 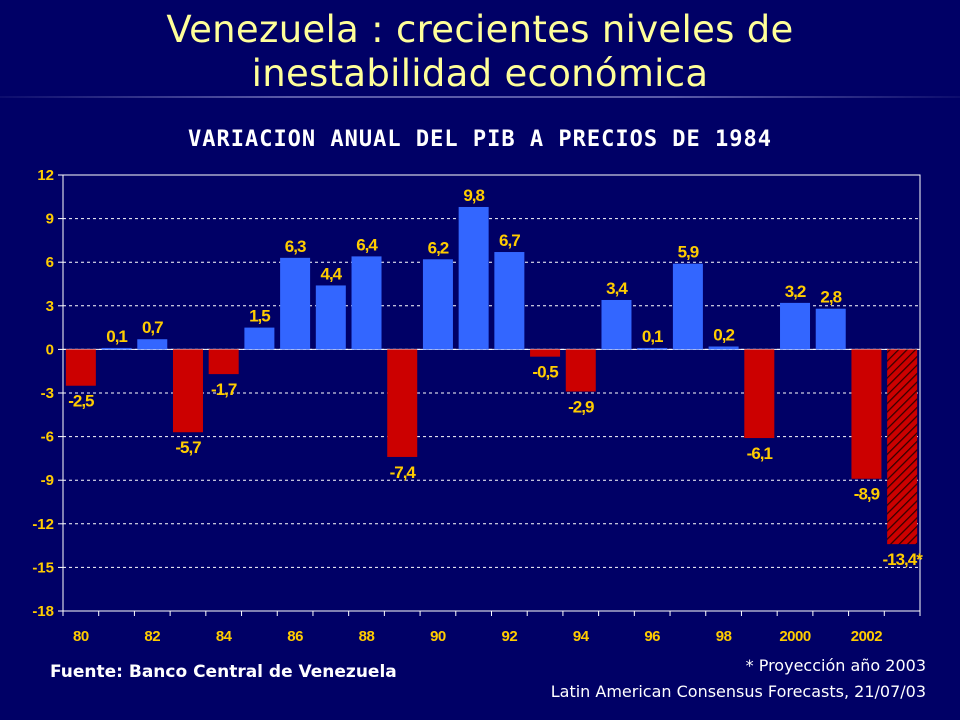 I want to click on data-label-1980: -2,5, so click(x=81, y=401).